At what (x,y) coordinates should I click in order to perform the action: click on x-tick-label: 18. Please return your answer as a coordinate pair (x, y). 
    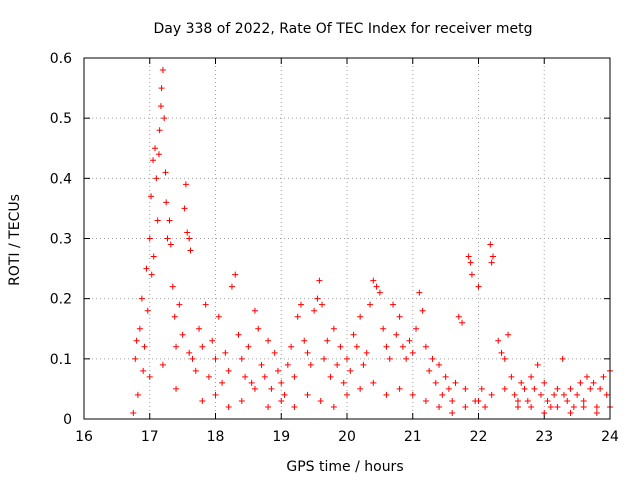
    Looking at the image, I should click on (216, 437).